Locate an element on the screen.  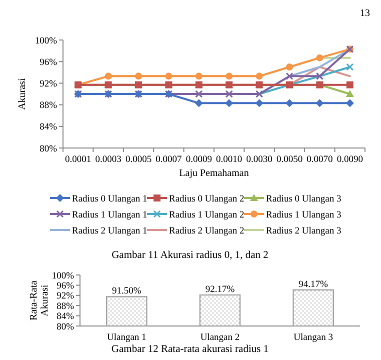
data-label: 92.17% is located at coordinates (220, 289).